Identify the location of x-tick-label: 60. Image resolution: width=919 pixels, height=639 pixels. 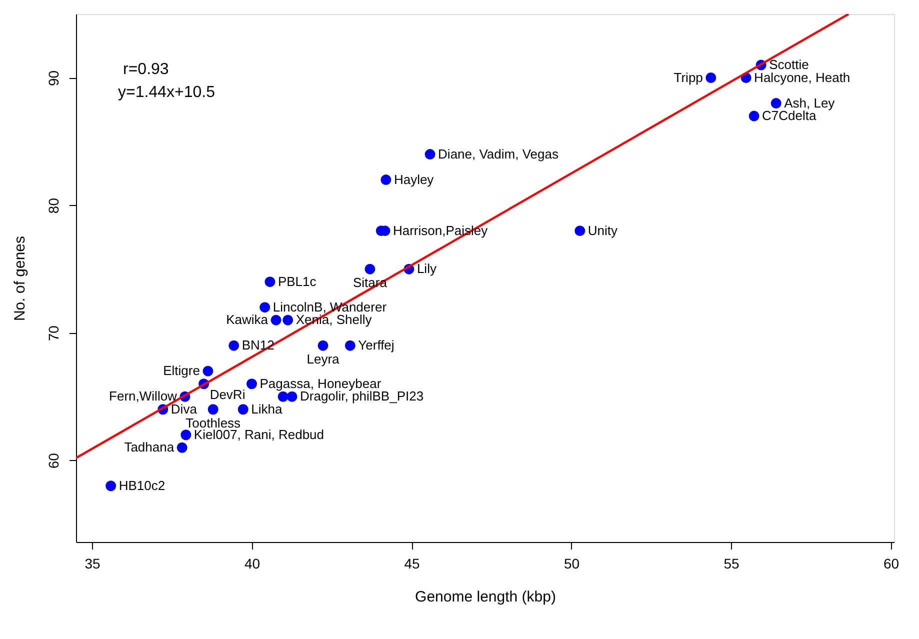
(892, 564).